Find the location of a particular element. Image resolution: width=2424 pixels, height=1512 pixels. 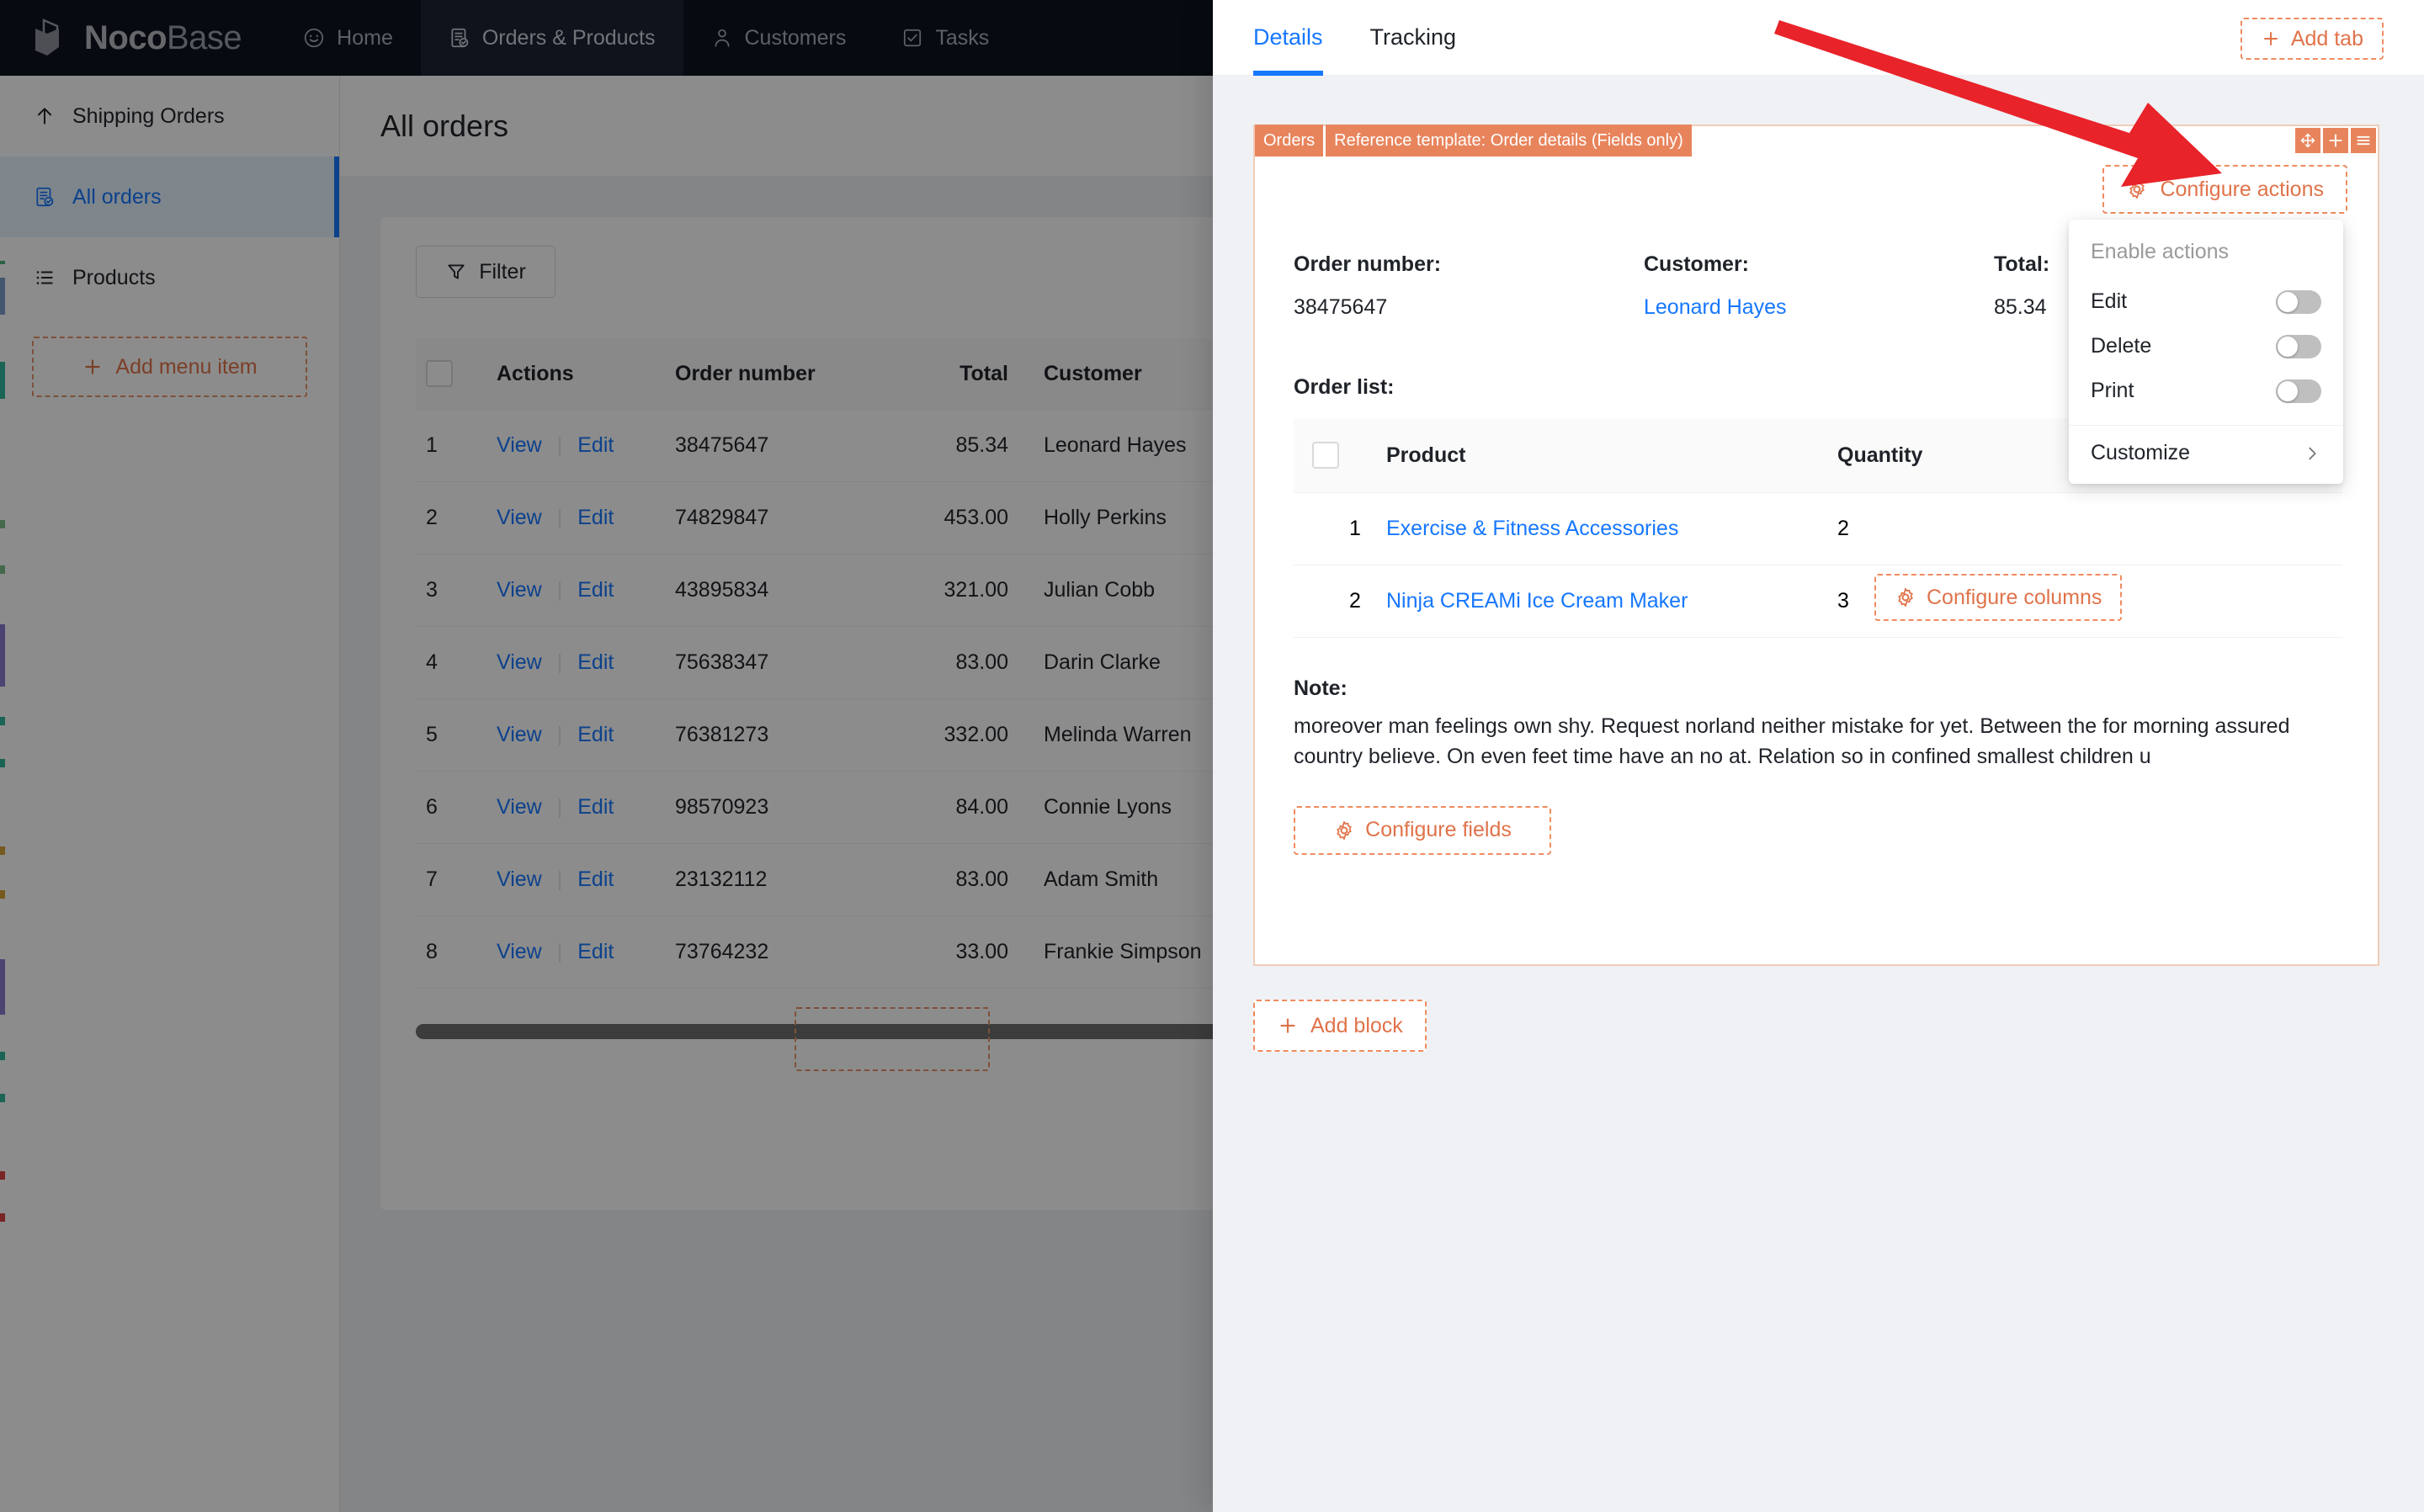

badge-collection-name: Orders is located at coordinates (1289, 141).